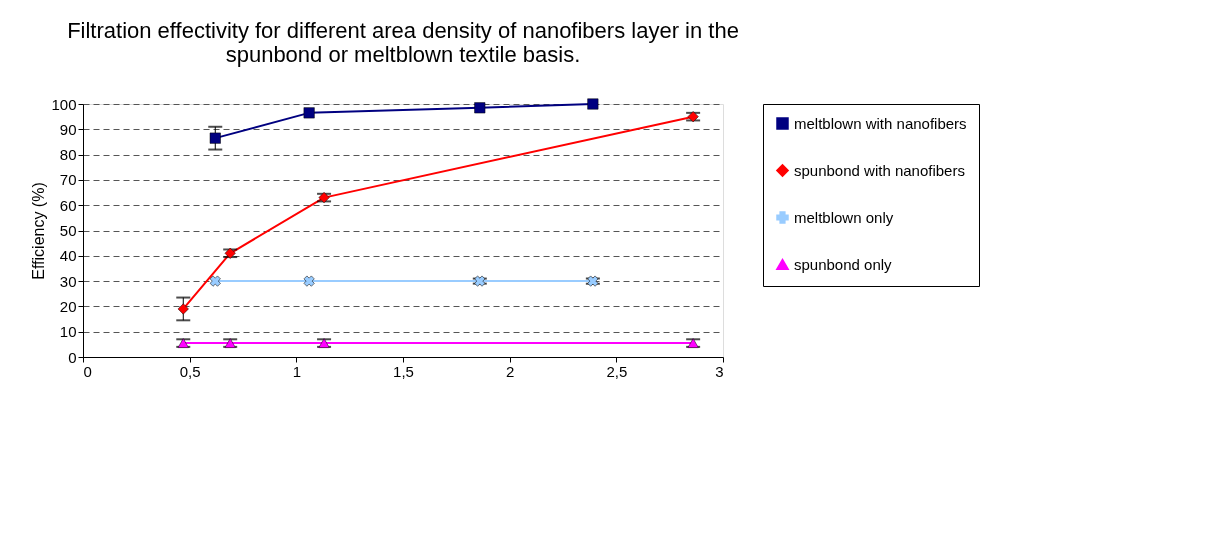  Describe the element at coordinates (68, 180) in the screenshot. I see `y-tick-label: 70` at that location.